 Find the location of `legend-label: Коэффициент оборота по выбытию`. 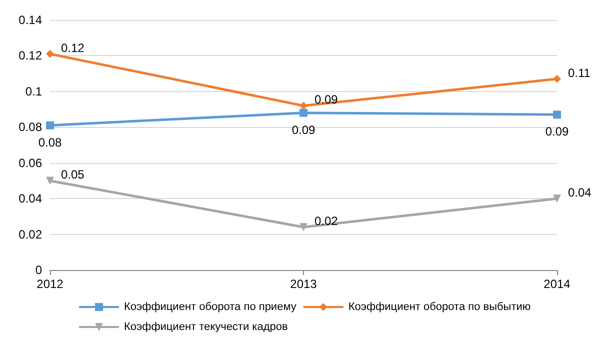

legend-label: Коэффициент оборота по выбытию is located at coordinates (439, 307).